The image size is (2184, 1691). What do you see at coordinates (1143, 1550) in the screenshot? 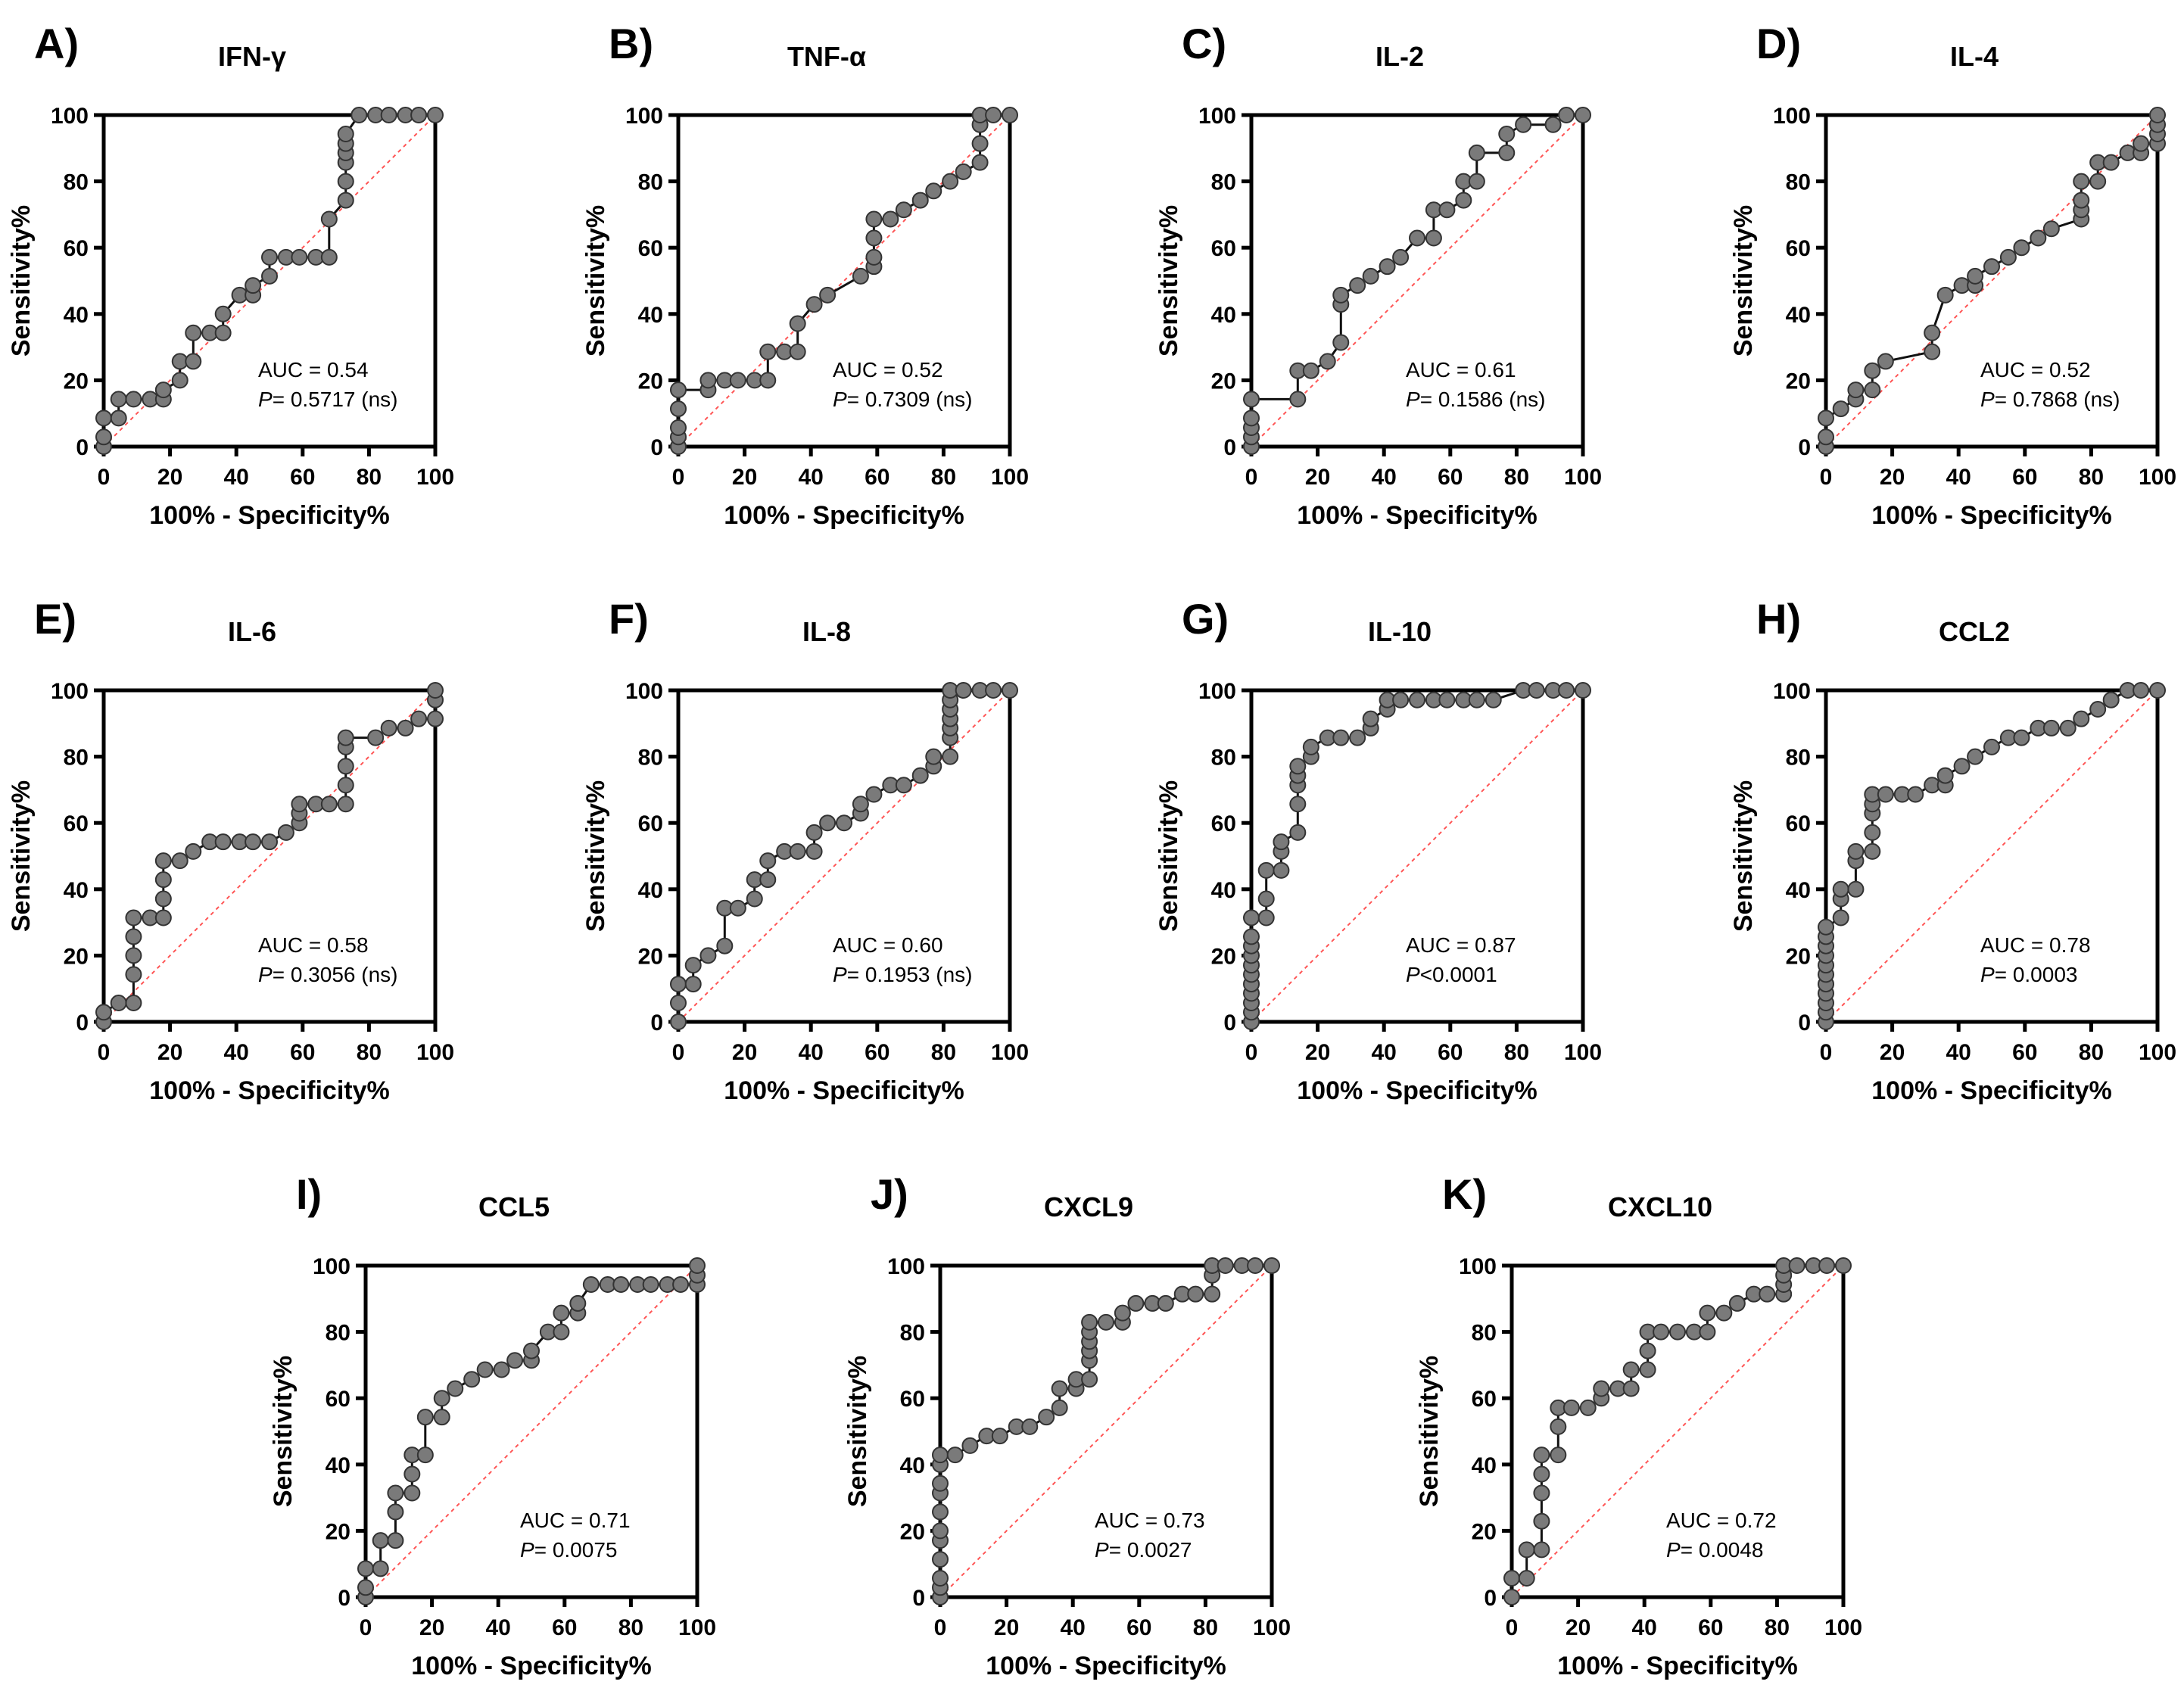
I see `p-value-label: P= 0.0027` at bounding box center [1143, 1550].